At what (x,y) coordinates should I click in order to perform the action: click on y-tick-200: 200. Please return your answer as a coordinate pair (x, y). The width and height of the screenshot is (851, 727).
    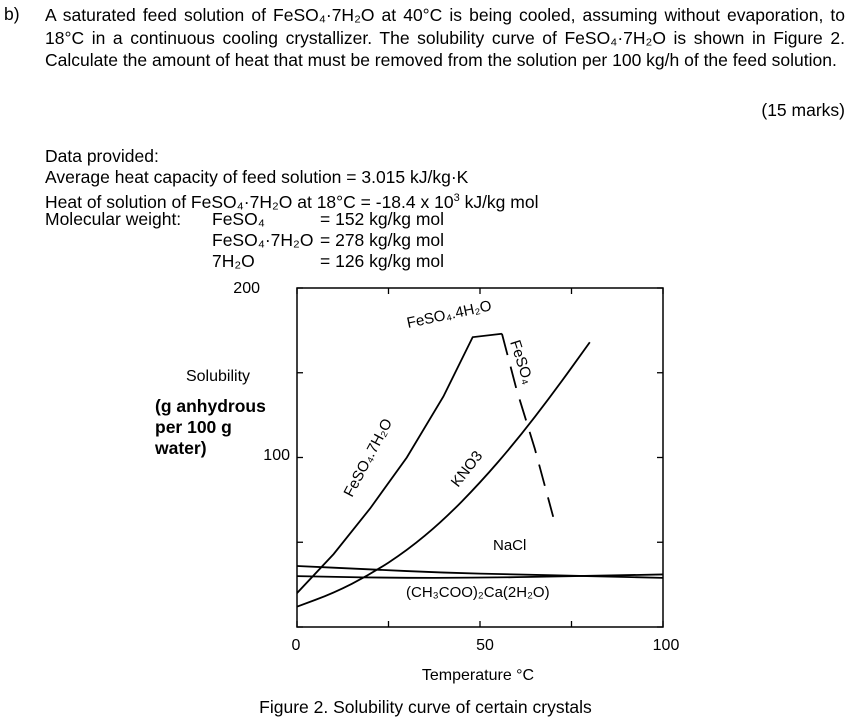
    Looking at the image, I should click on (246, 288).